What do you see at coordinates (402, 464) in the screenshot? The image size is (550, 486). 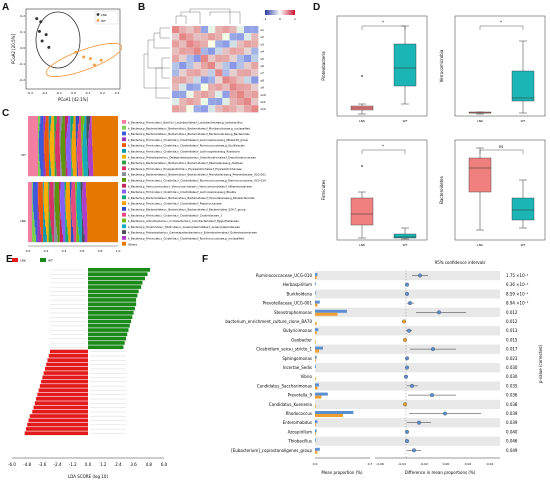 I see `diff-xtick: -0.04` at bounding box center [402, 464].